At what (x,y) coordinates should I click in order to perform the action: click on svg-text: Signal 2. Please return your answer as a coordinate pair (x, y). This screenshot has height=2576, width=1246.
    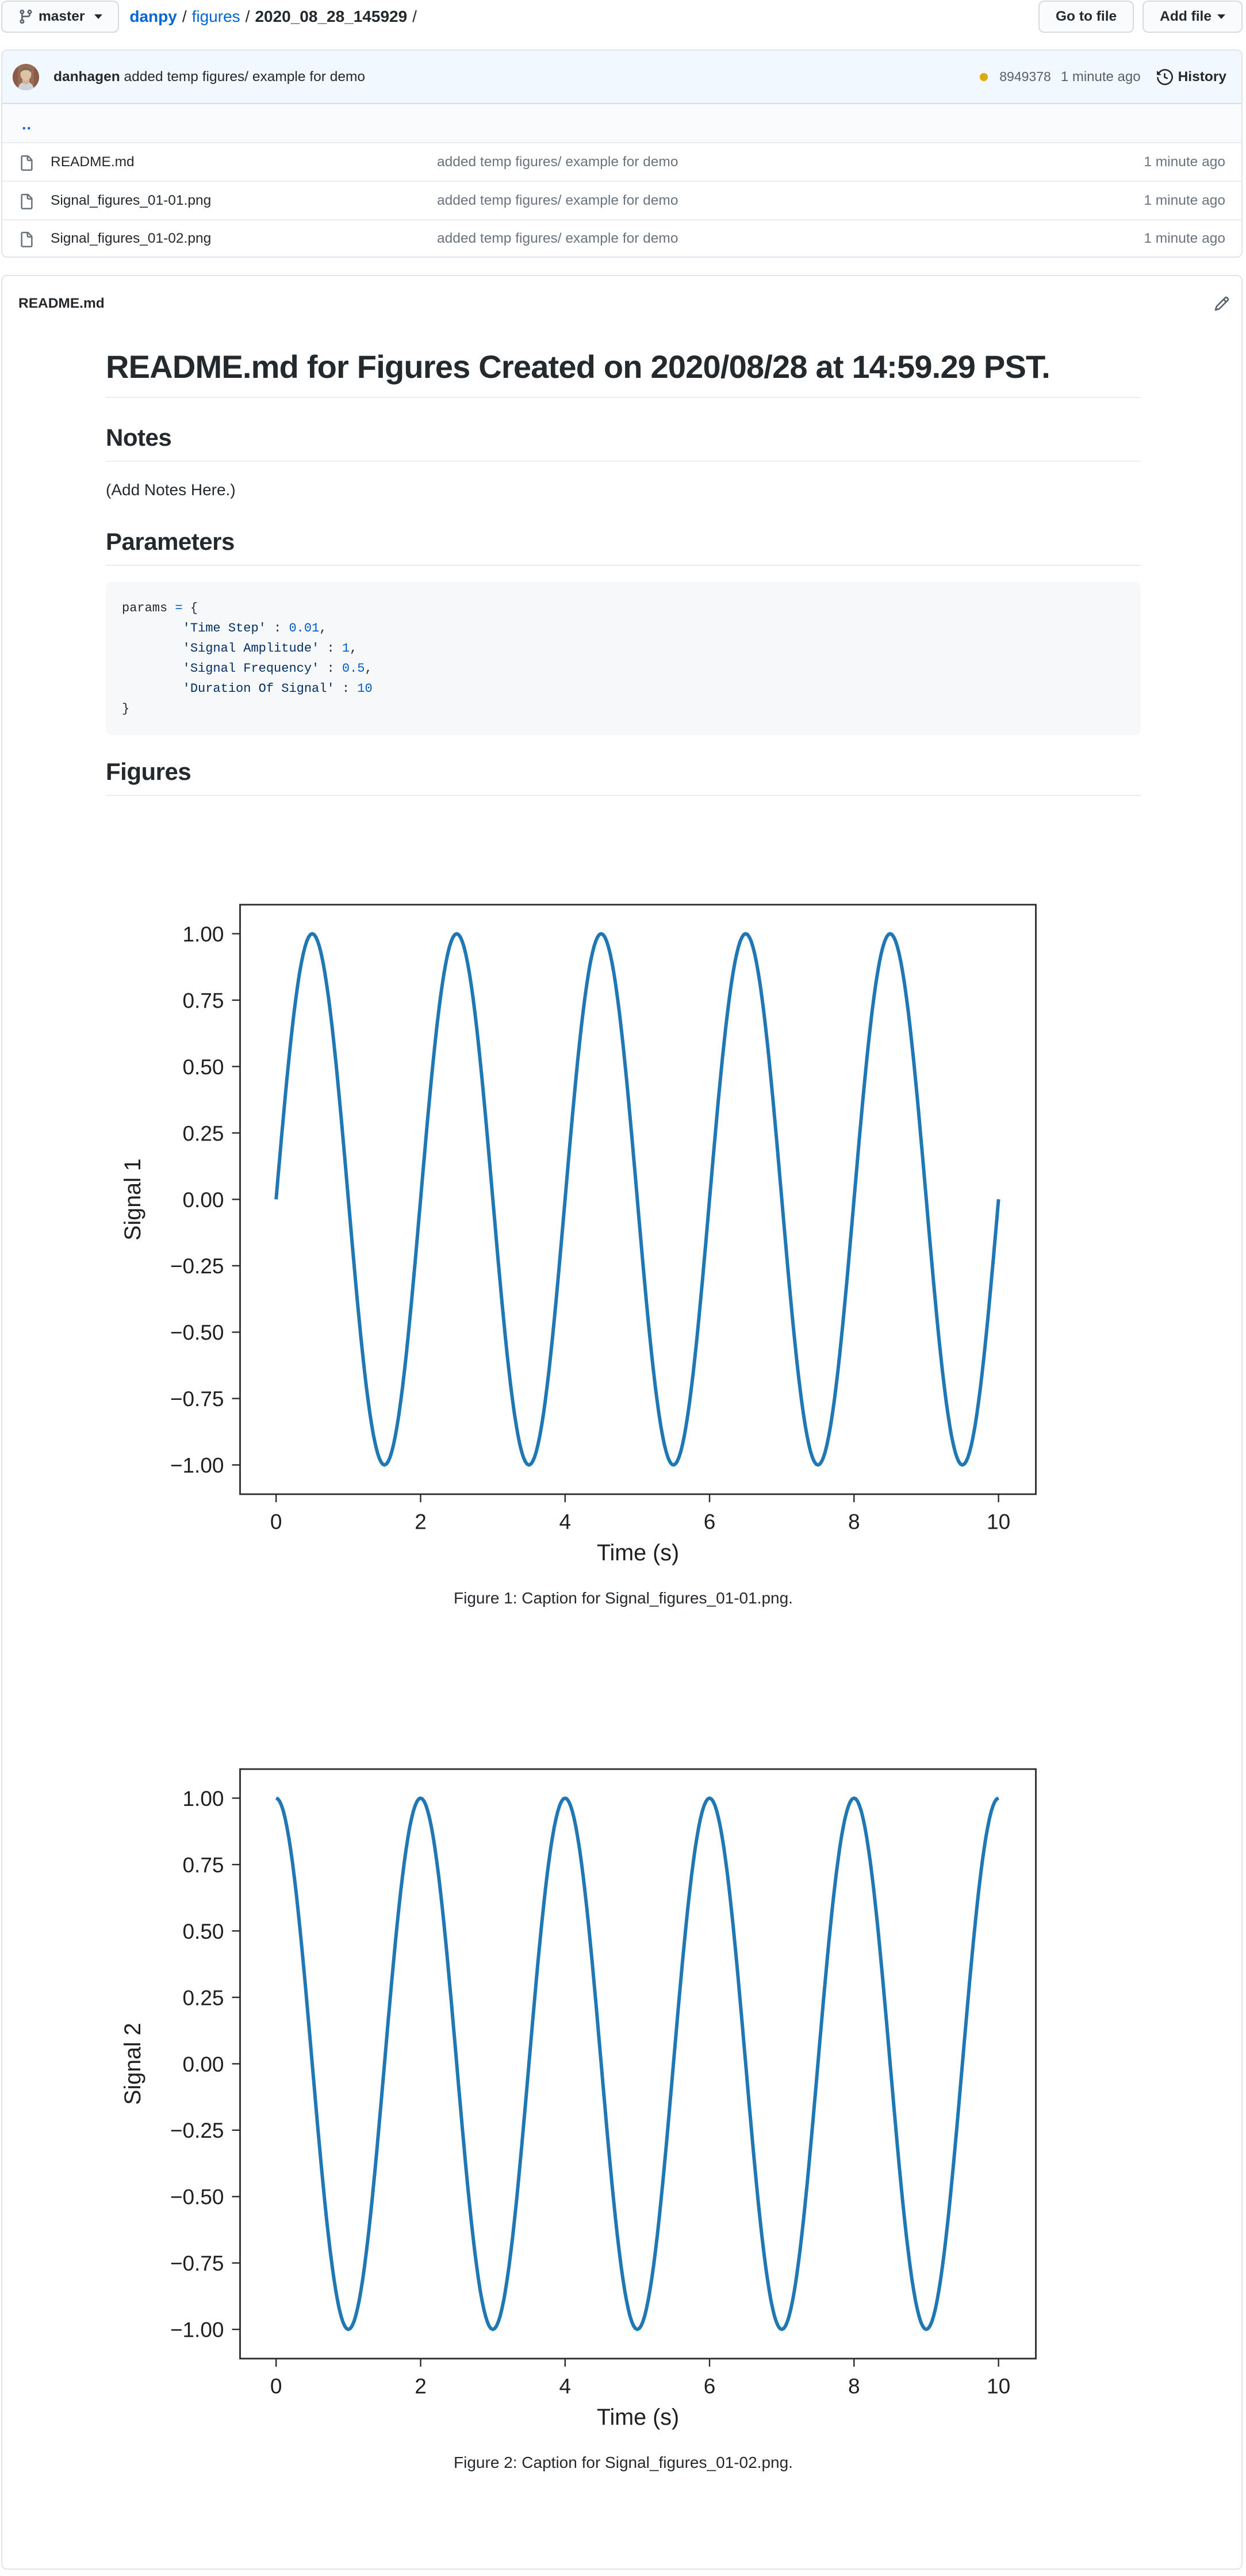
    Looking at the image, I should click on (132, 2064).